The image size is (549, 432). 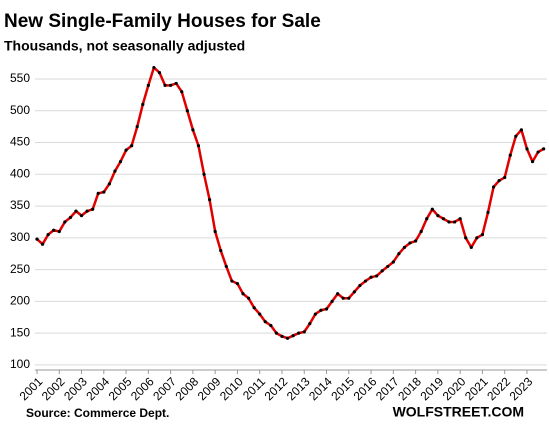 I want to click on x-tick-label: 2012, so click(x=276, y=388).